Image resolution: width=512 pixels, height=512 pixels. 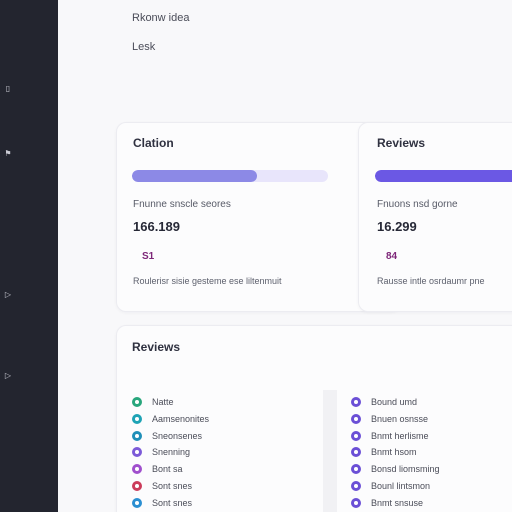 I want to click on review-item-label: Sneonsenes, so click(x=177, y=436).